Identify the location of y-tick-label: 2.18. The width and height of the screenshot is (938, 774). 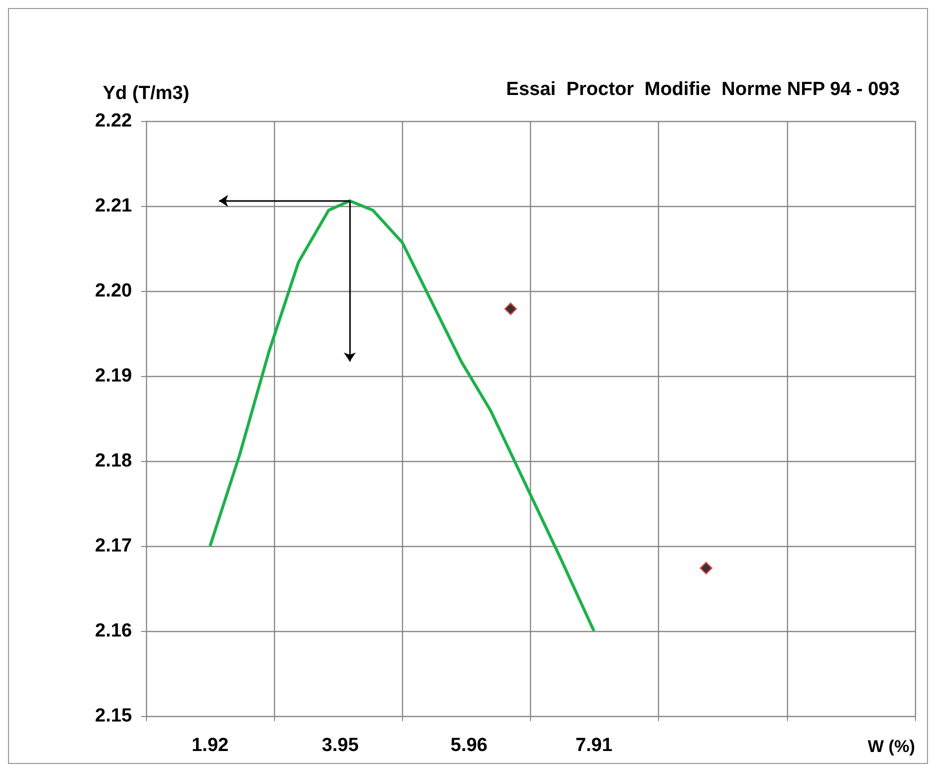
(113, 461).